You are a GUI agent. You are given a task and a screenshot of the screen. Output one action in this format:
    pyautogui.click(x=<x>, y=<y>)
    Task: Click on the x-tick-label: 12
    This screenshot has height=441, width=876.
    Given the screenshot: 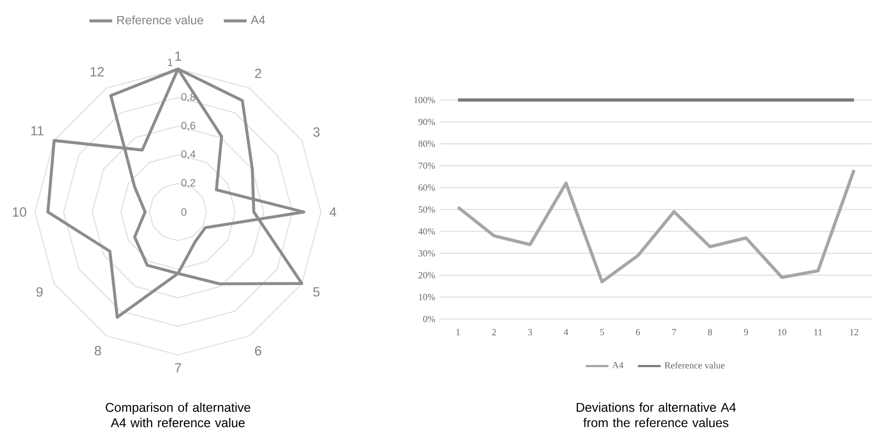 What is the action you would take?
    pyautogui.click(x=854, y=332)
    